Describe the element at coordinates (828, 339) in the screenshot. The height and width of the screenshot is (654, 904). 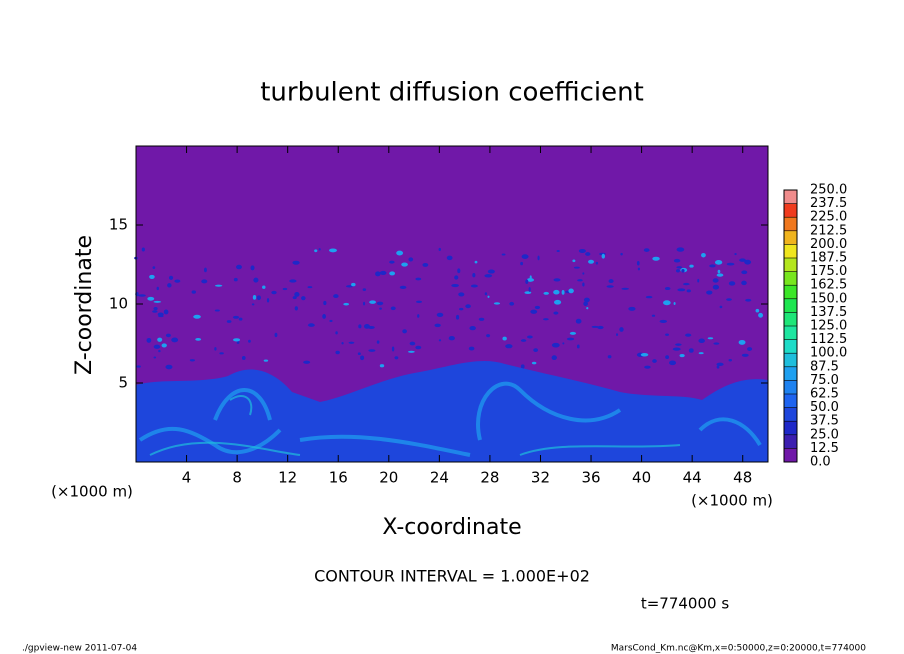
I see `colorbar-label: 112.5` at that location.